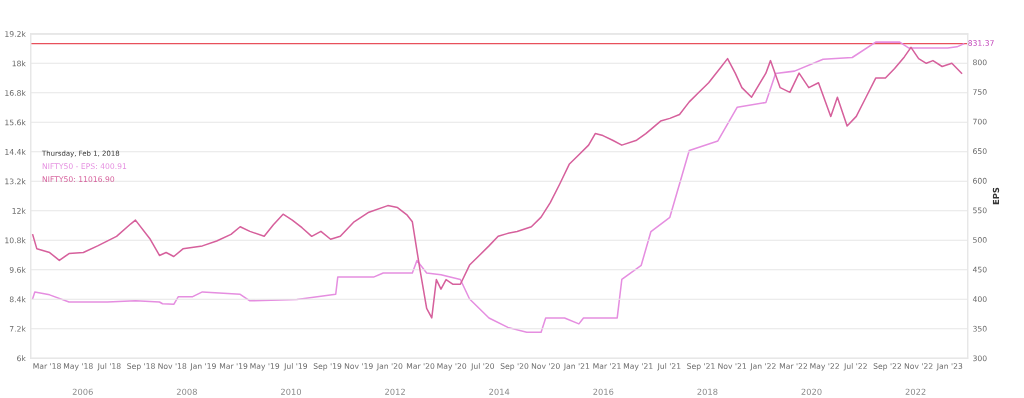 The width and height of the screenshot is (1024, 398). What do you see at coordinates (186, 391) in the screenshot?
I see `text: 2008` at bounding box center [186, 391].